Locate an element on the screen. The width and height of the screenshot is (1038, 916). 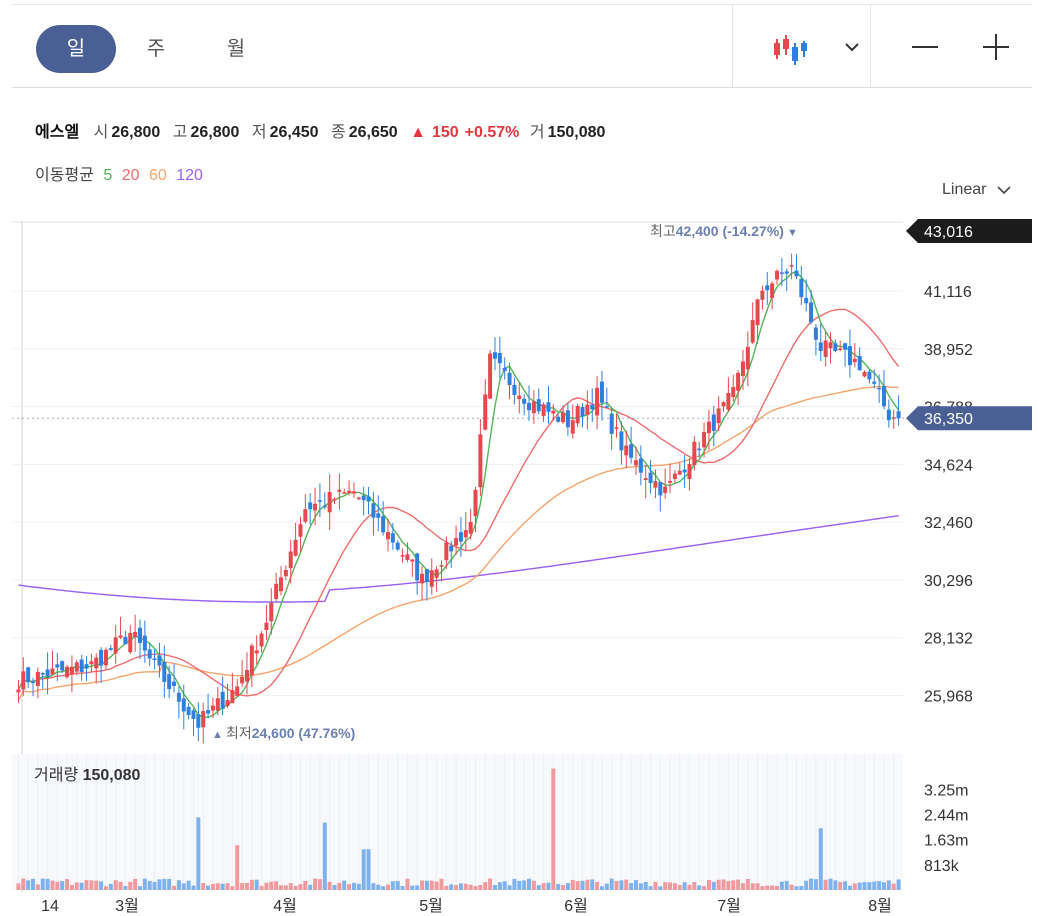
tab-monthly: 월 is located at coordinates (236, 49).